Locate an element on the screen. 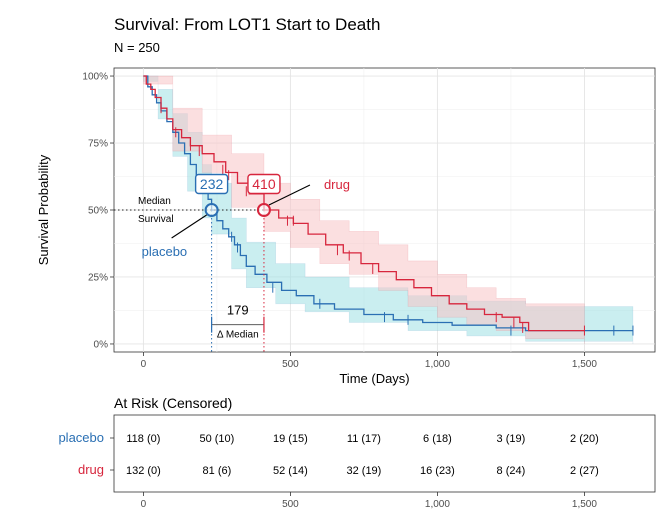  x-tick-label: 0 is located at coordinates (144, 364).